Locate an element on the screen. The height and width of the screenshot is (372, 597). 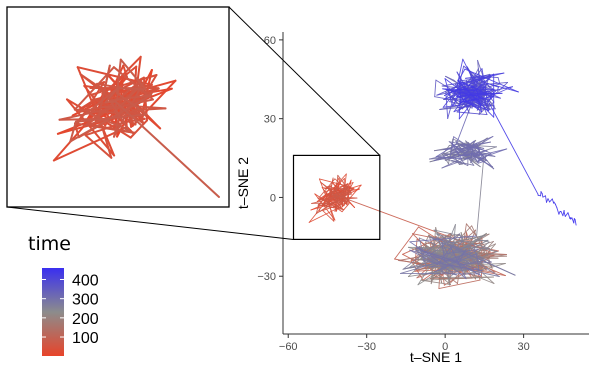
legend-label: 400 is located at coordinates (85, 281).